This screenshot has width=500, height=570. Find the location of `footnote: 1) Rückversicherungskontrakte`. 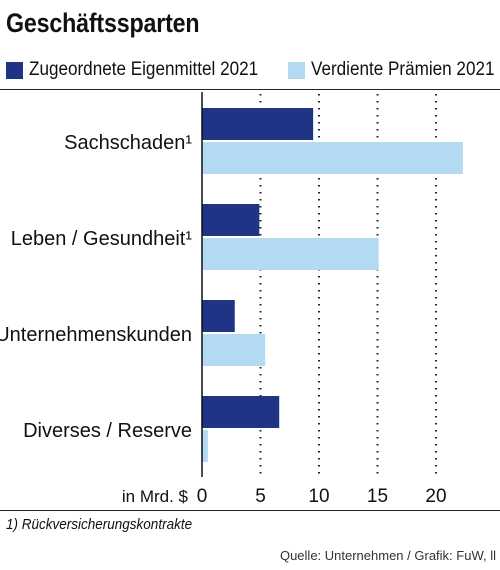

footnote: 1) Rückversicherungskontrakte is located at coordinates (99, 524).